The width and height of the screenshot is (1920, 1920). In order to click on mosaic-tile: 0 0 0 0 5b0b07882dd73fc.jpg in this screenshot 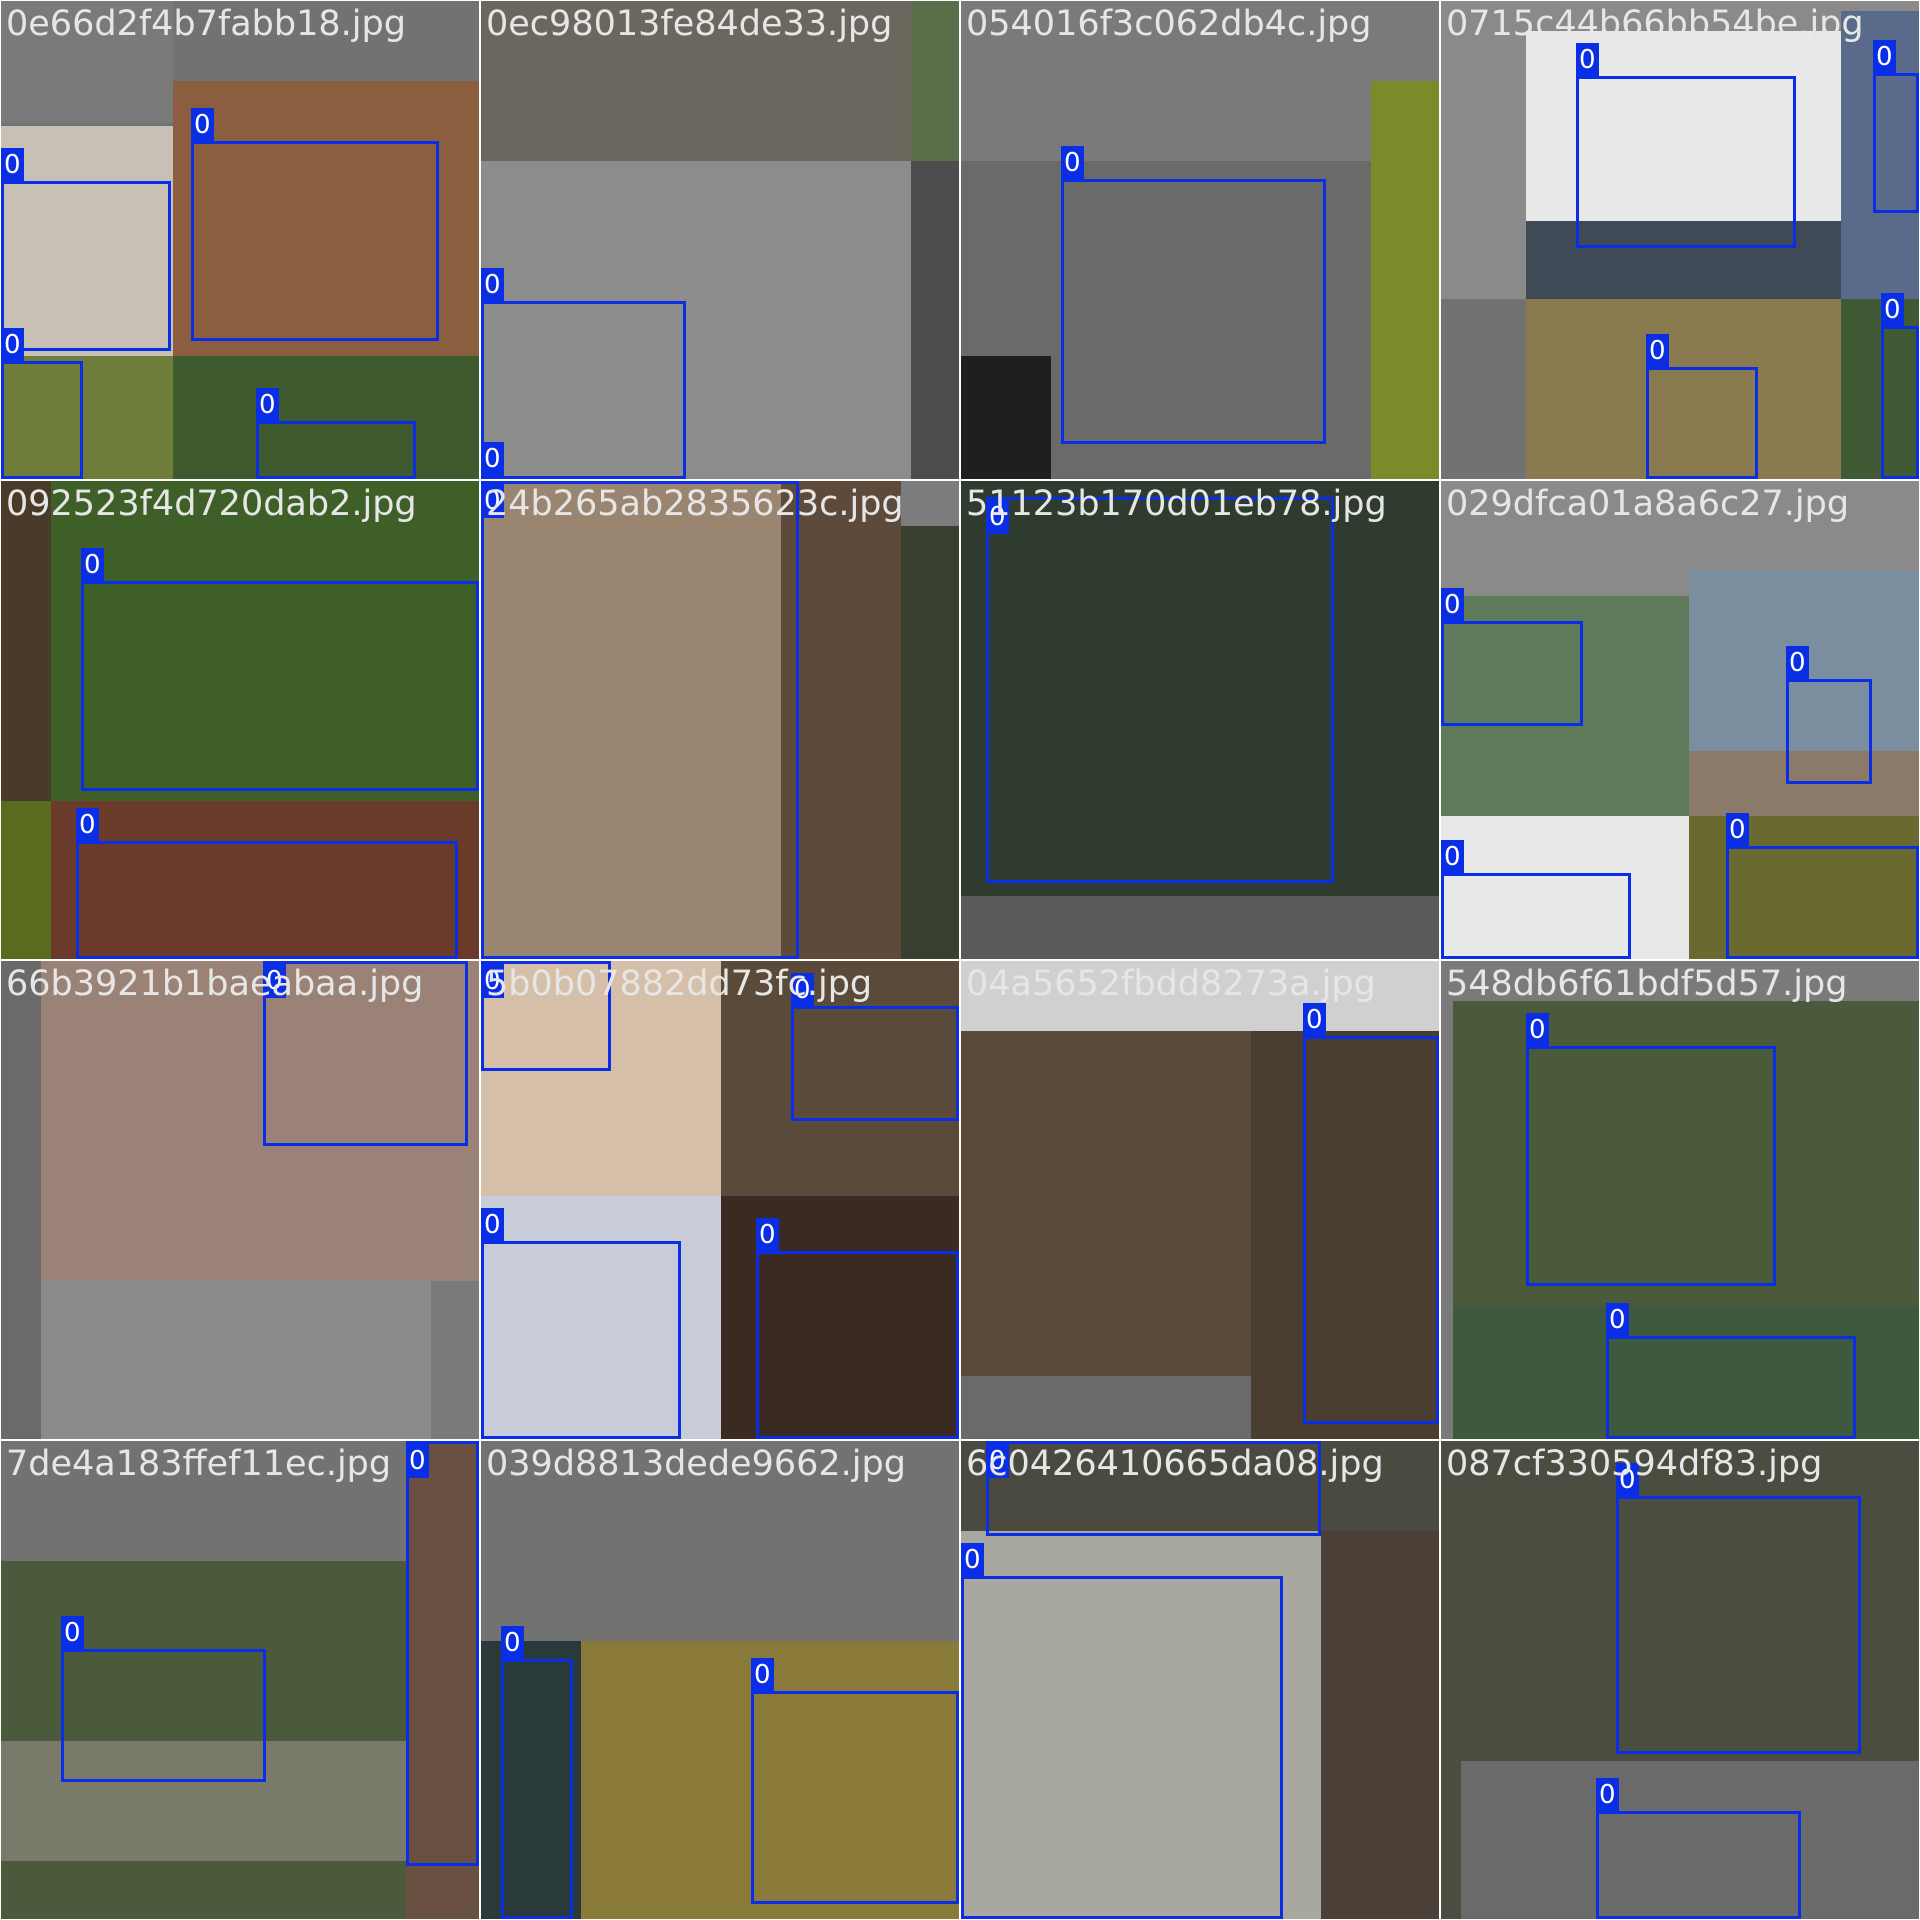, I will do `click(720, 1200)`.